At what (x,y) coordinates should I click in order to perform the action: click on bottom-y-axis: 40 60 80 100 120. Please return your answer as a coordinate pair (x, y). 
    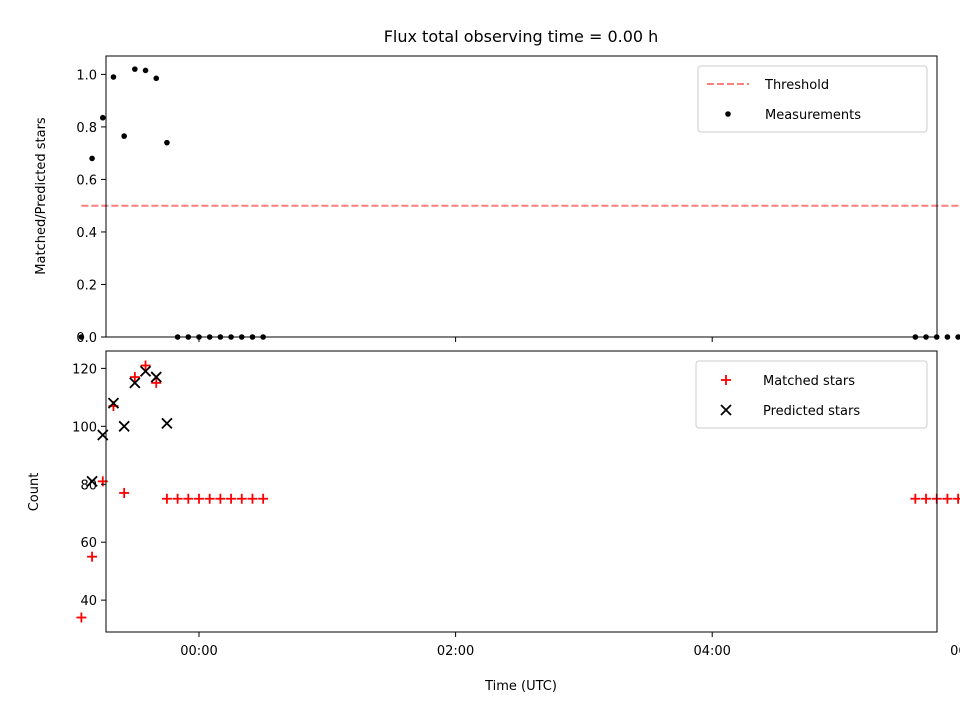
    Looking at the image, I should click on (89, 485).